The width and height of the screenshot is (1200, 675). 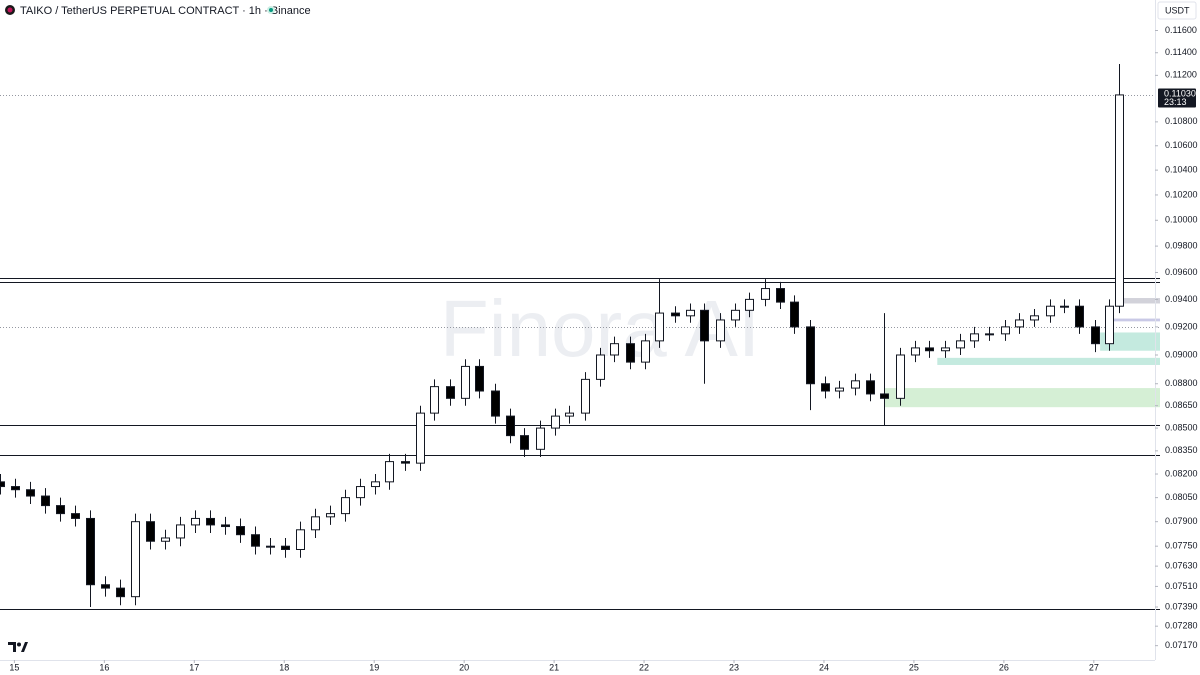 What do you see at coordinates (1181, 450) in the screenshot?
I see `y-tick-label: 0.08350` at bounding box center [1181, 450].